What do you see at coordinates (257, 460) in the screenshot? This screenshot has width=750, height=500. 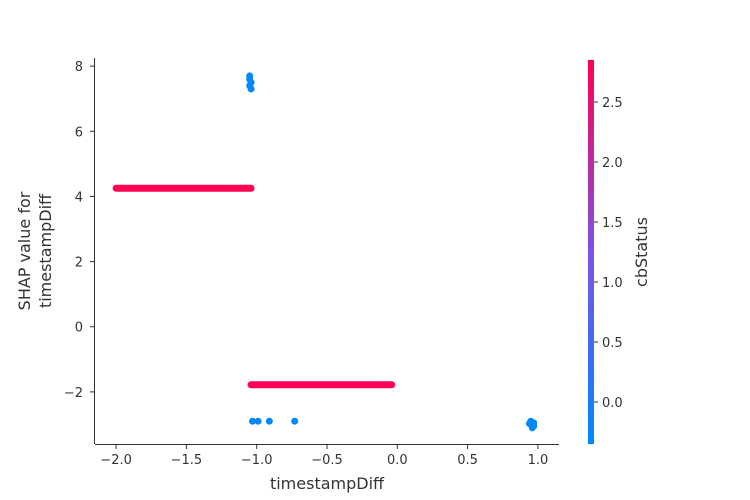 I see `x-tick-label: −1.0` at bounding box center [257, 460].